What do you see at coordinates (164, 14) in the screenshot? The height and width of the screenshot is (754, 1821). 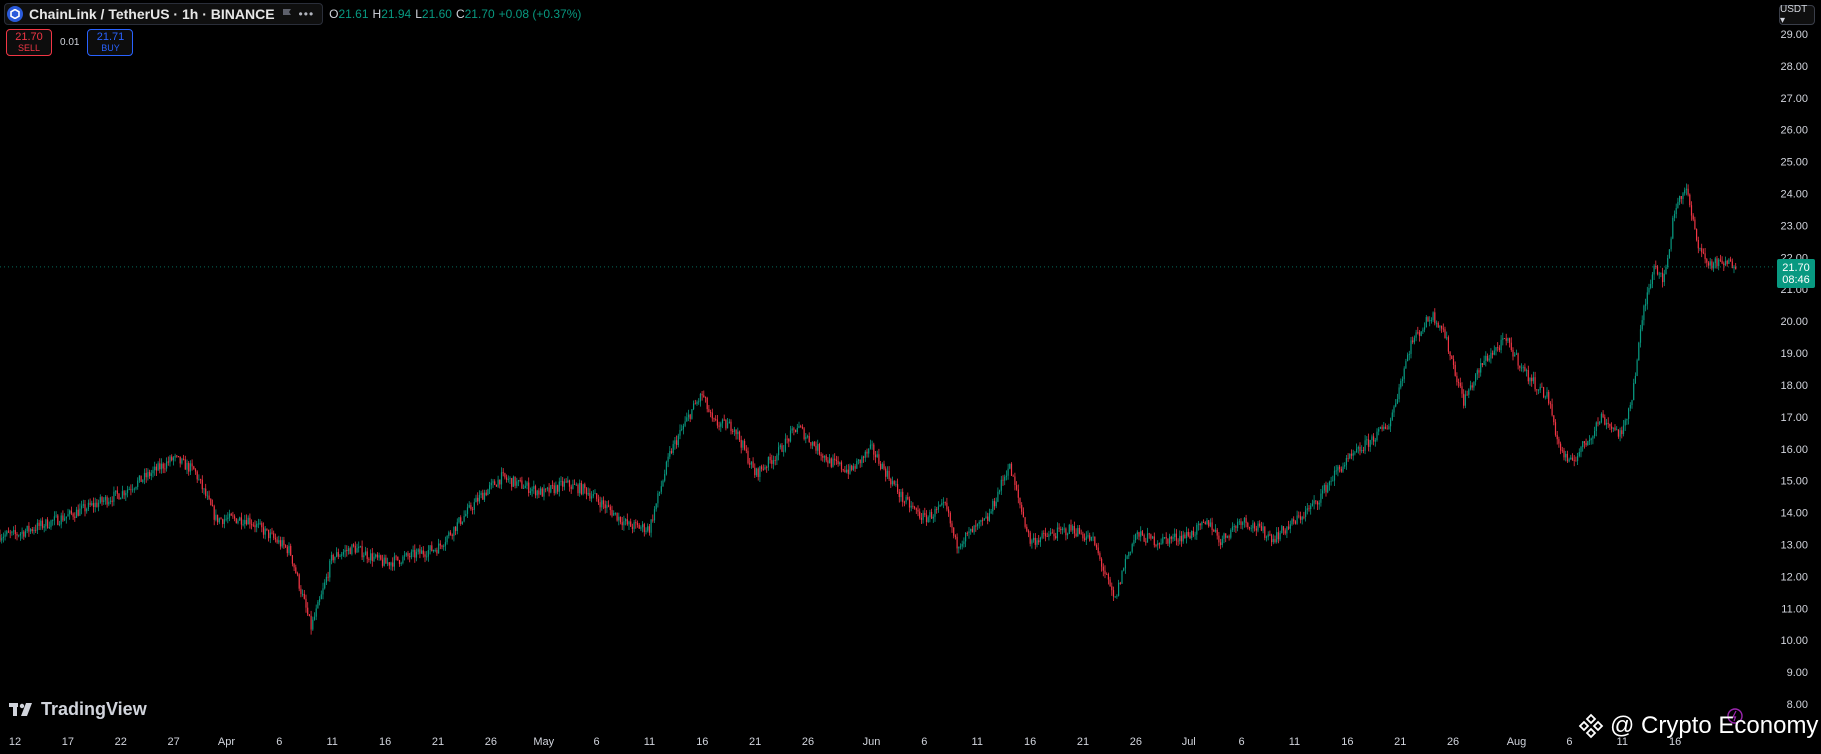 I see `symbol-selector: ChainLink / TetherUS · 1h · BINANCE •••` at bounding box center [164, 14].